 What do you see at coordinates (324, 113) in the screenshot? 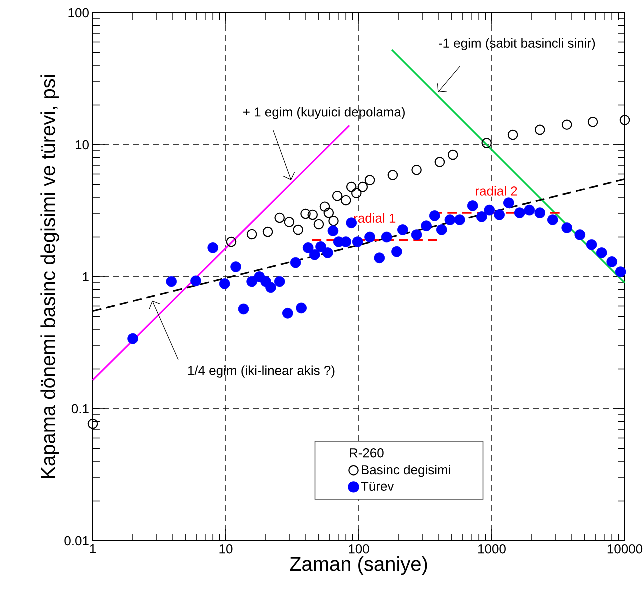
I see `annotation: + 1 egim (kuyuici depolama)` at bounding box center [324, 113].